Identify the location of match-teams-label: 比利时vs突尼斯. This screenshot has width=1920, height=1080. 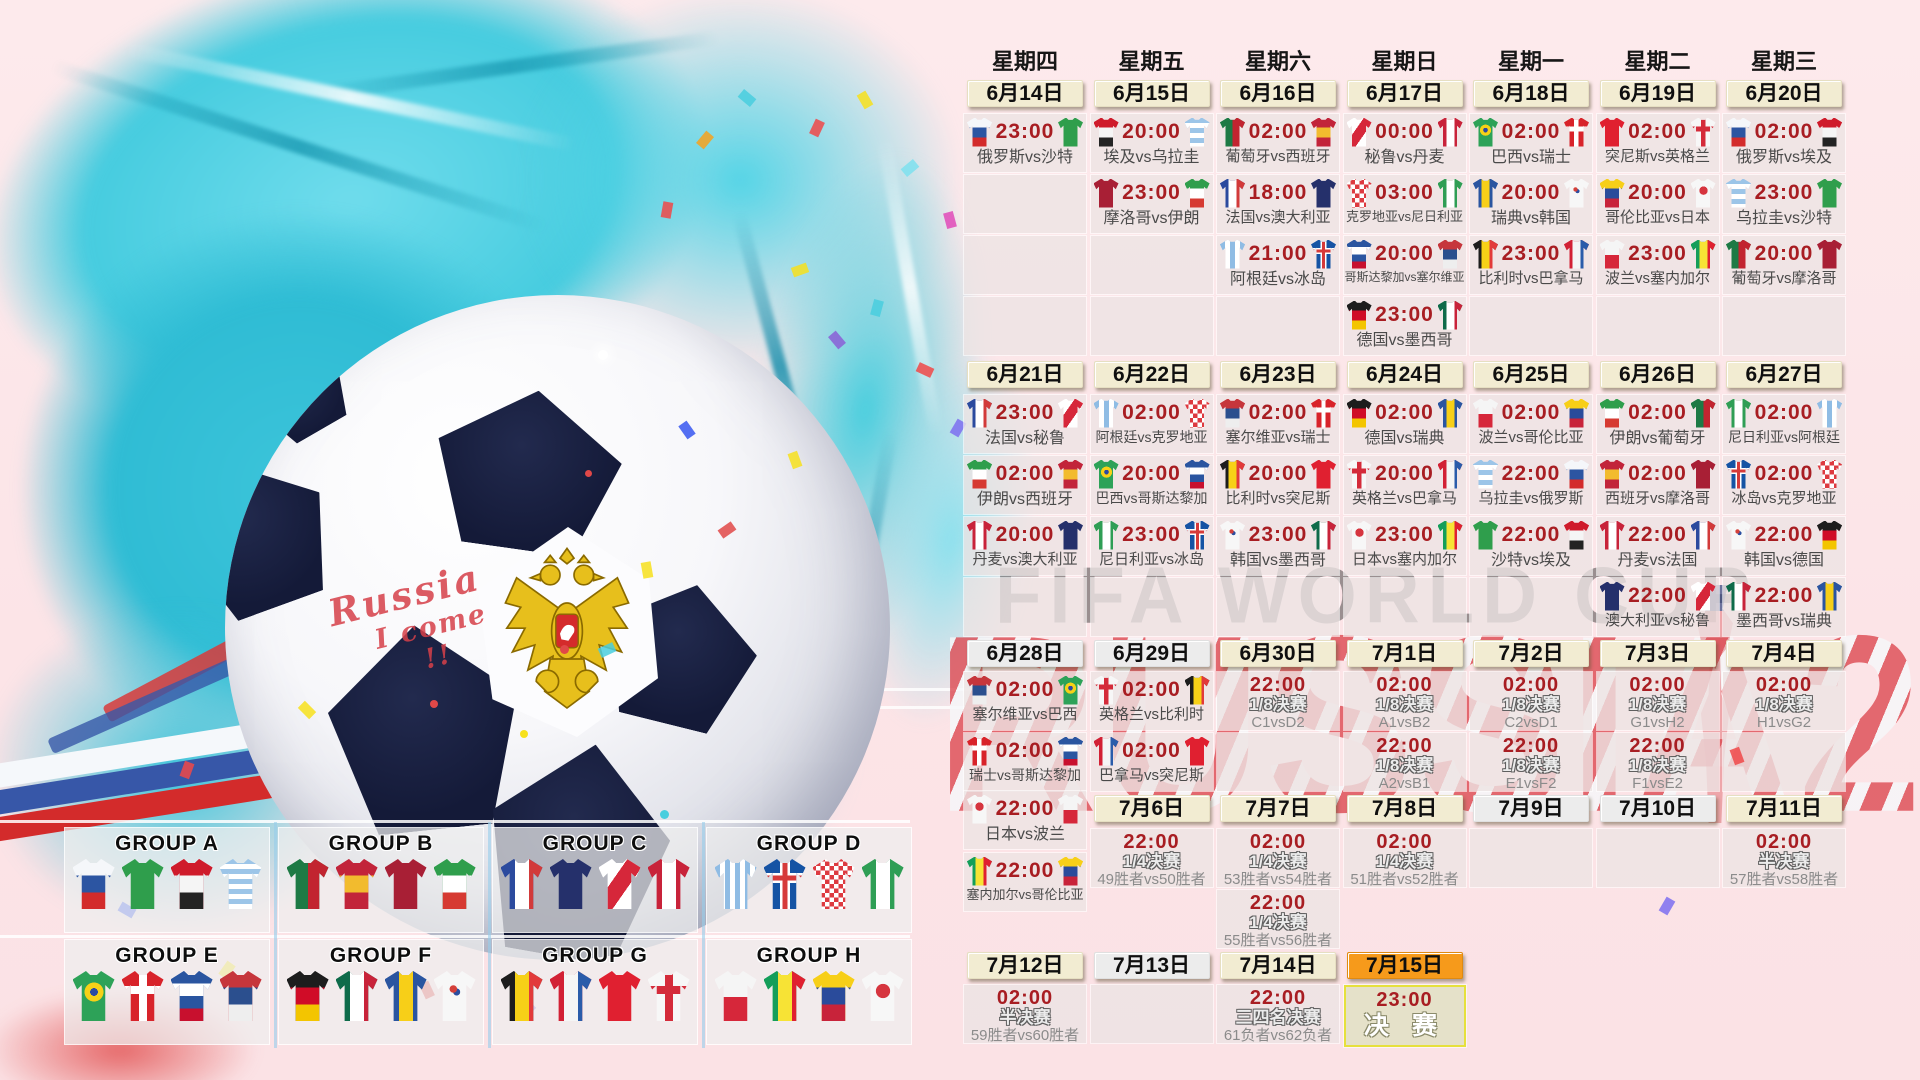
(1278, 498).